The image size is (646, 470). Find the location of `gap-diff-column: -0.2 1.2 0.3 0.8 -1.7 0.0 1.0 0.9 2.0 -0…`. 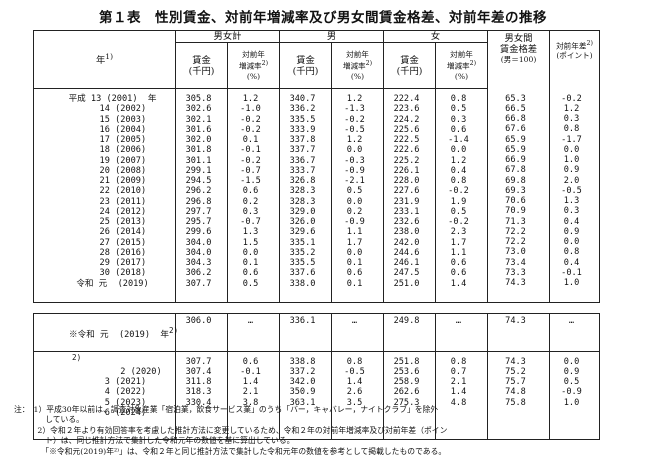

gap-diff-column: -0.2 1.2 0.3 0.8 -1.7 0.0 1.0 0.9 2.0 -0… is located at coordinates (574, 195).